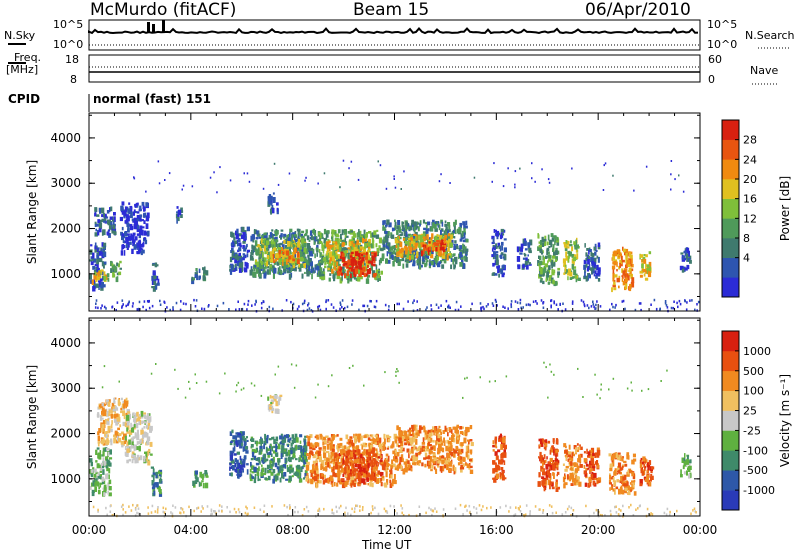  I want to click on nsky-line, so click(393, 31).